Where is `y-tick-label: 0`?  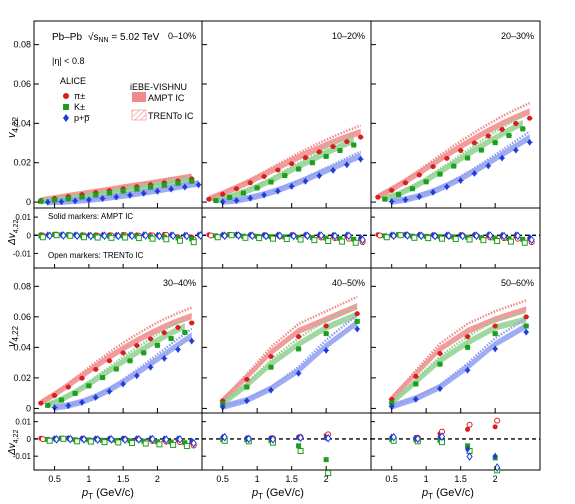
y-tick-label: 0 is located at coordinates (28, 408).